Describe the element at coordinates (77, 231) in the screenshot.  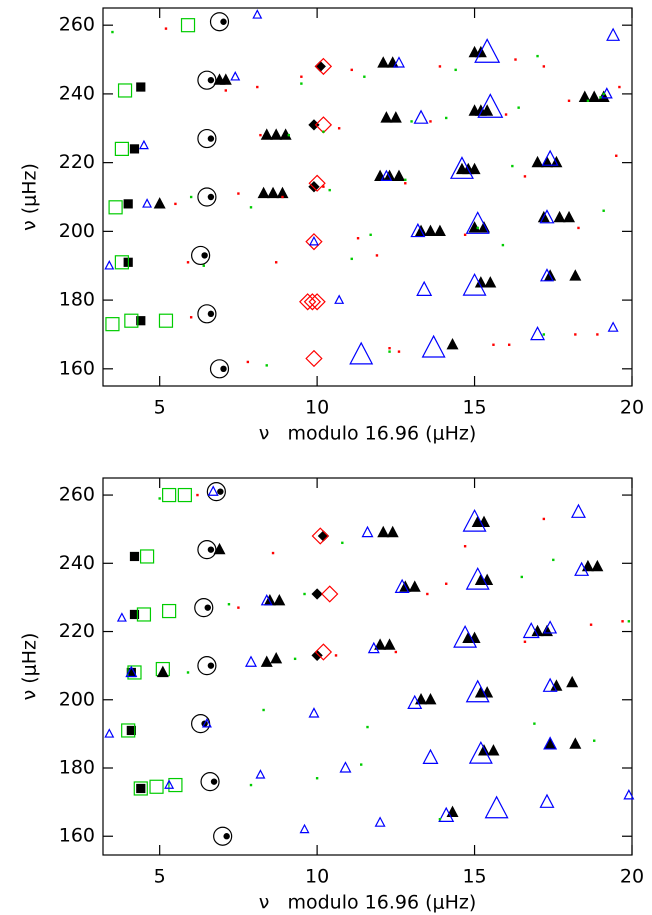
I see `y-tick-label: 200` at that location.